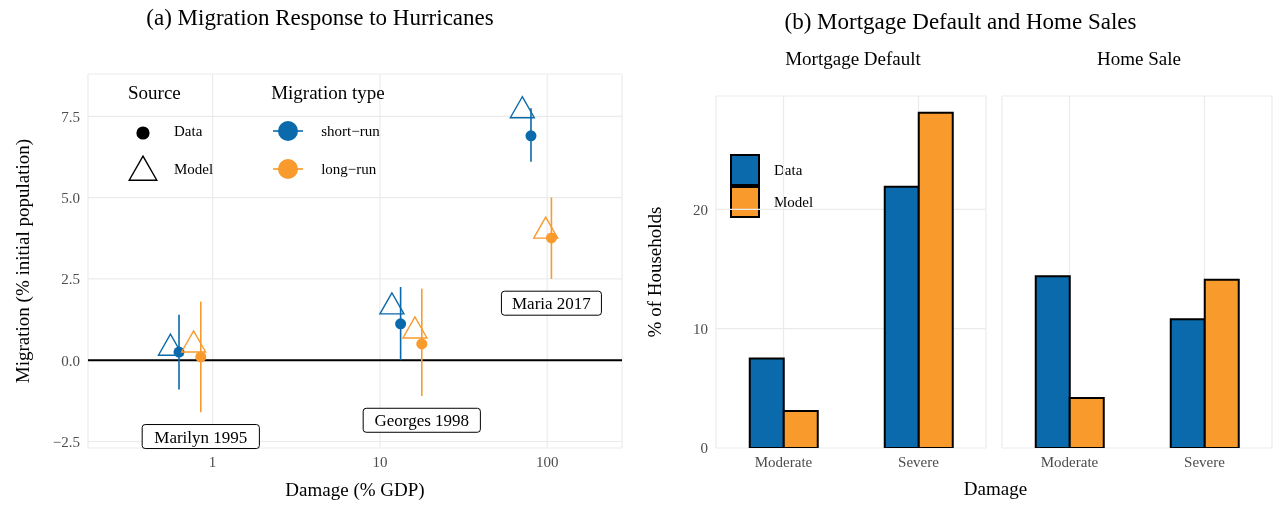 This screenshot has height=520, width=1281. What do you see at coordinates (22, 261) in the screenshot?
I see `y-axis-title: Migration (% initial population)` at bounding box center [22, 261].